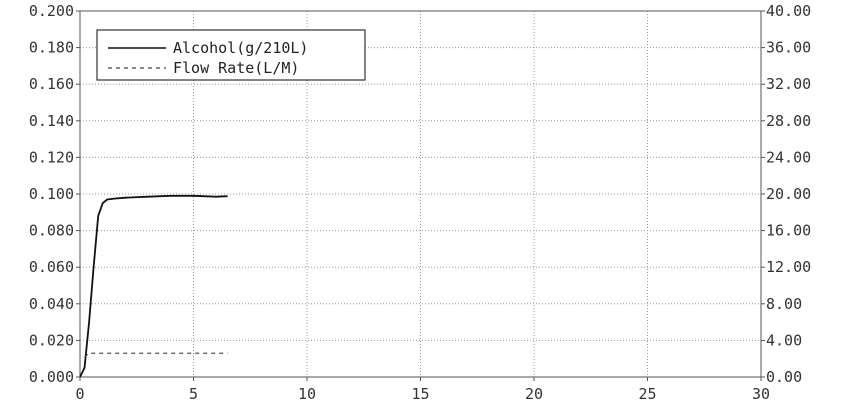  I want to click on right-tick-label: 0.00, so click(784, 377).